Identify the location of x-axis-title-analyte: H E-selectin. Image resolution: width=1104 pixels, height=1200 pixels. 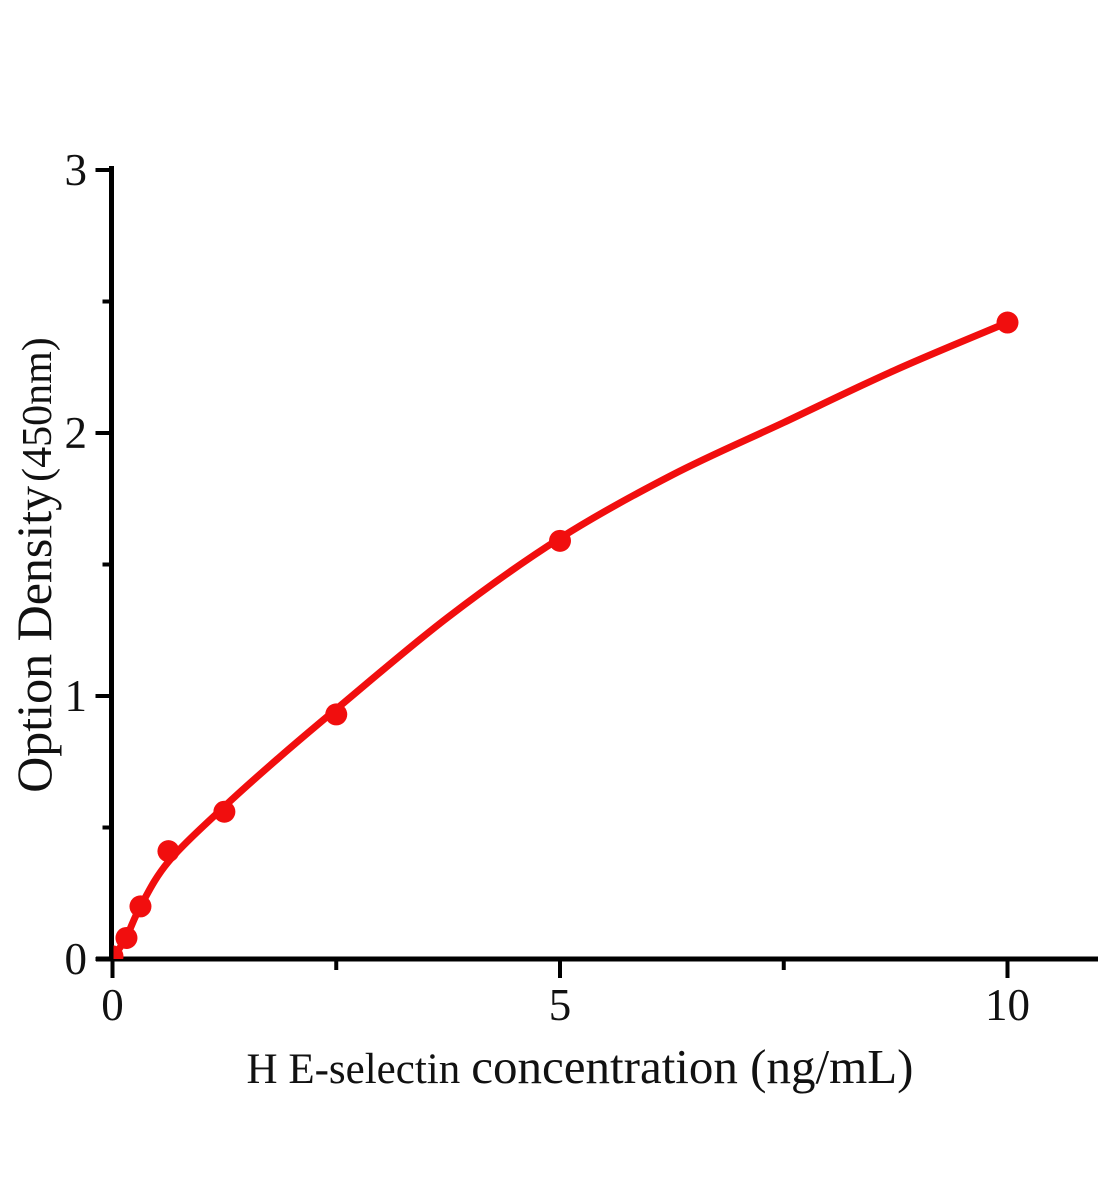
(353, 1069).